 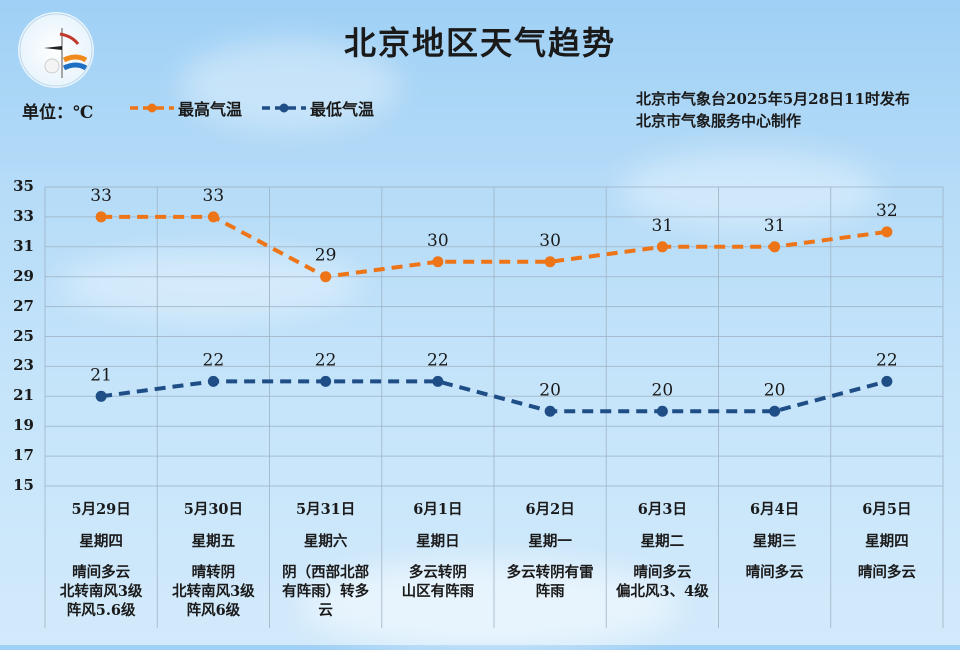 What do you see at coordinates (326, 591) in the screenshot?
I see `day-weather: 阴（西部北部 有阵雨）转多 云` at bounding box center [326, 591].